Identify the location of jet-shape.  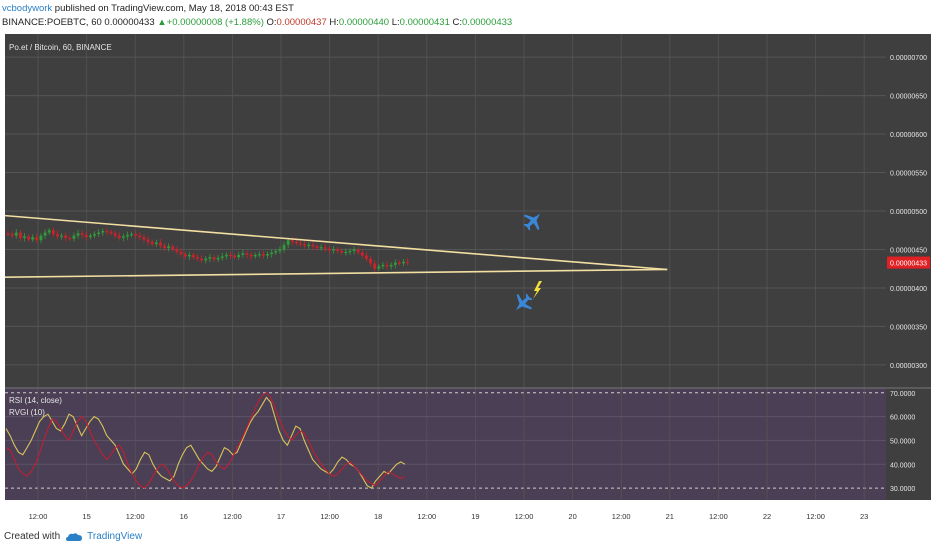
(532, 222).